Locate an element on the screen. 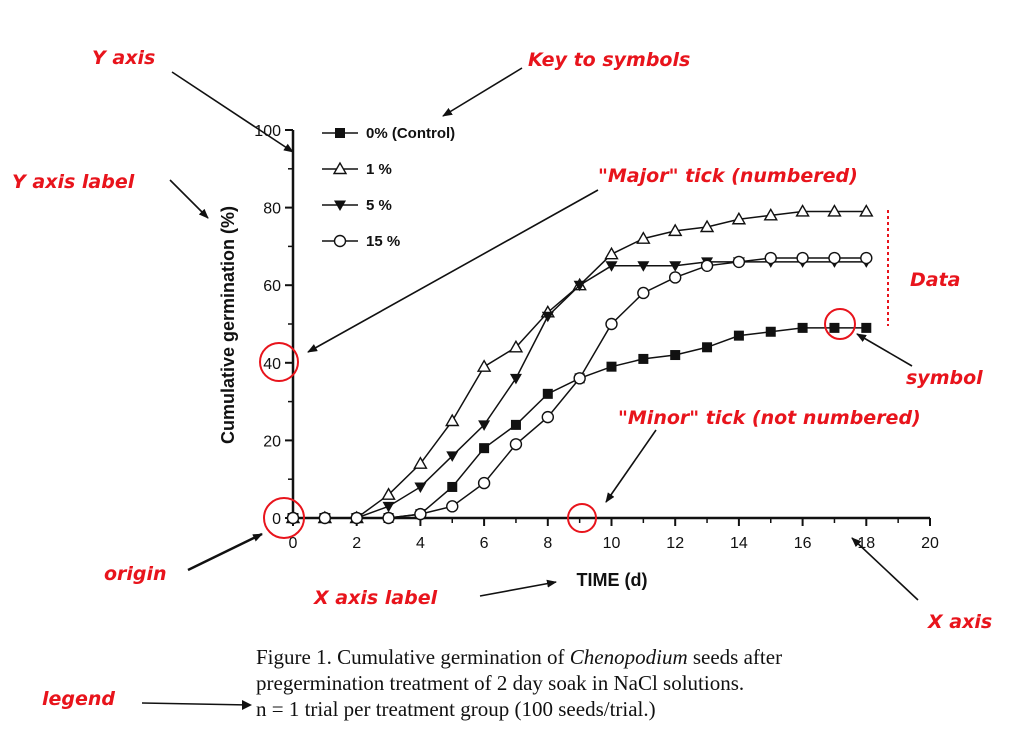  x-tick-label: 4 is located at coordinates (420, 543).